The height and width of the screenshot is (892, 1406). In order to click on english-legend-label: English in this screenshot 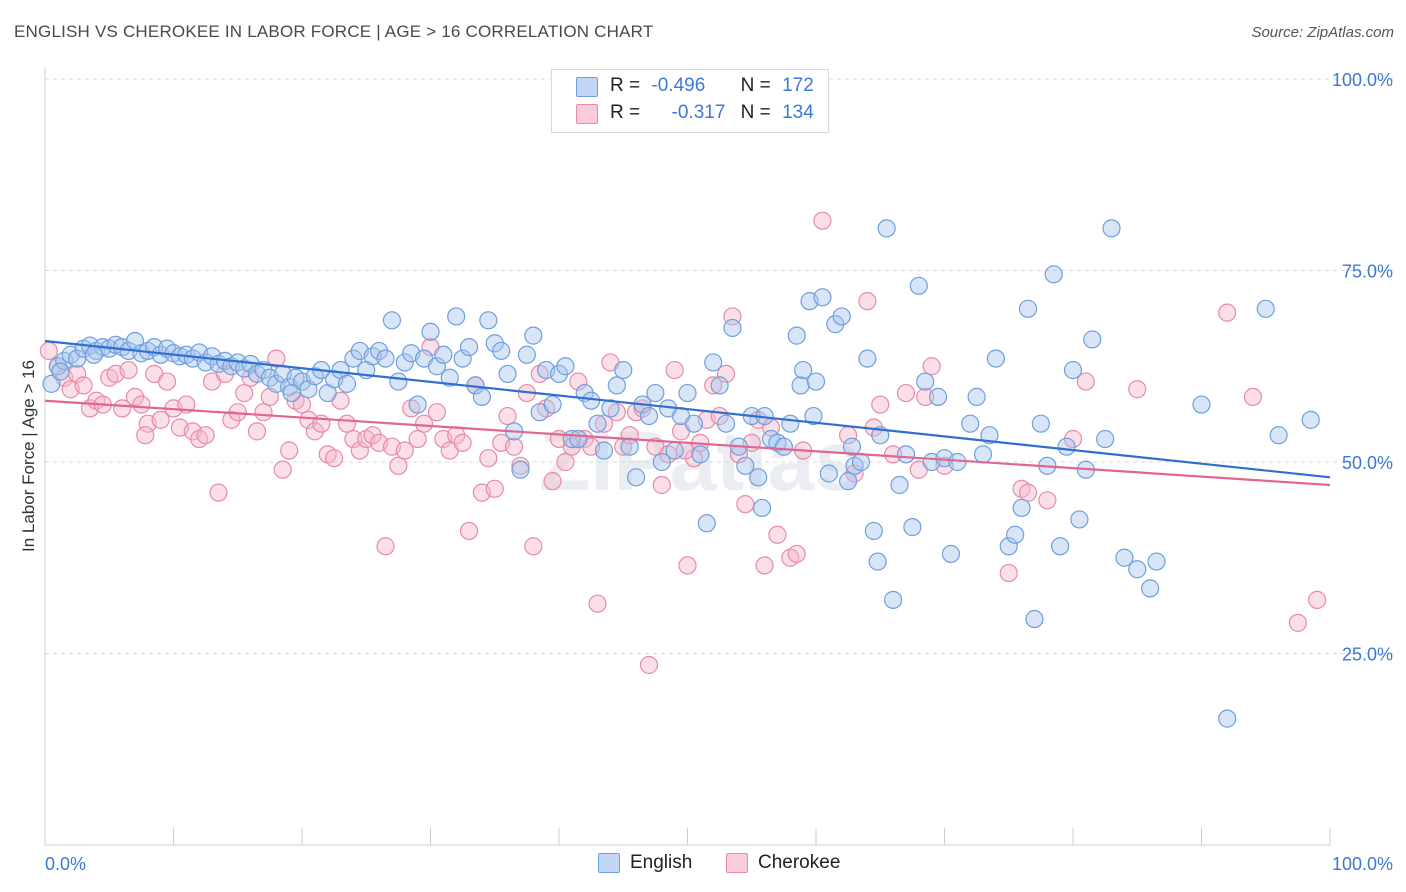, I will do `click(661, 862)`.